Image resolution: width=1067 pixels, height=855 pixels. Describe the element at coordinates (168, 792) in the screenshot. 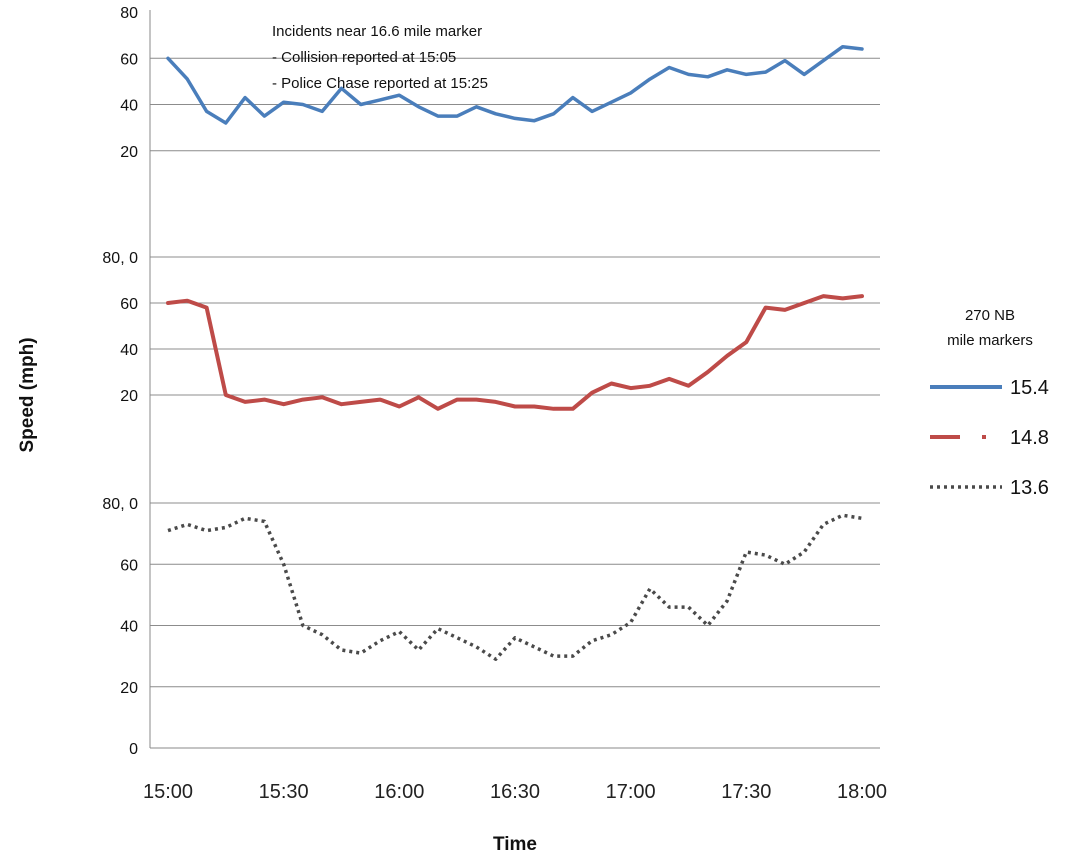

I see `x-tick-label: 15:00` at that location.